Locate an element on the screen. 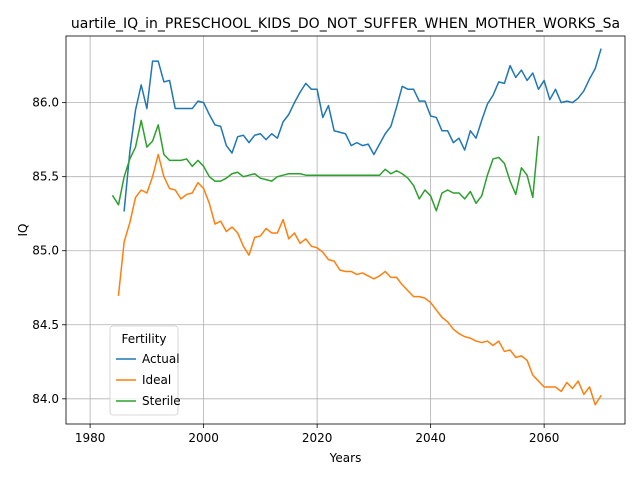 Image resolution: width=640 pixels, height=480 pixels. legend-box is located at coordinates (144, 370).